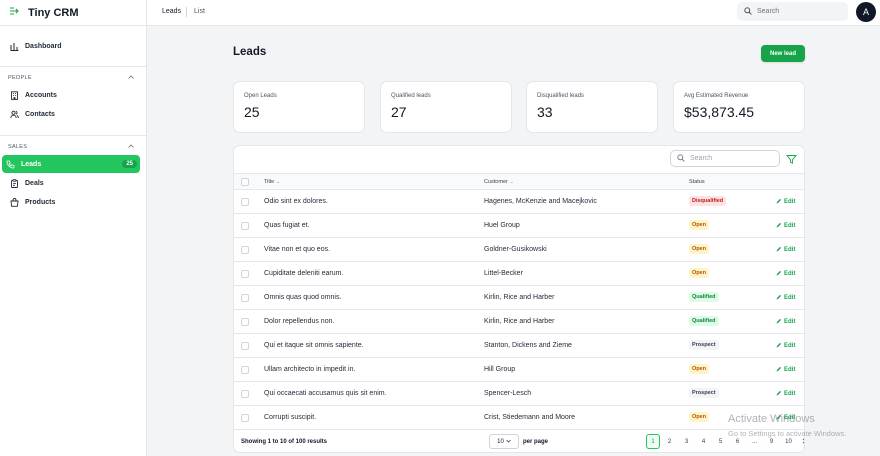 Image resolution: width=880 pixels, height=456 pixels. I want to click on column-customer: Customer ⌄, so click(499, 182).